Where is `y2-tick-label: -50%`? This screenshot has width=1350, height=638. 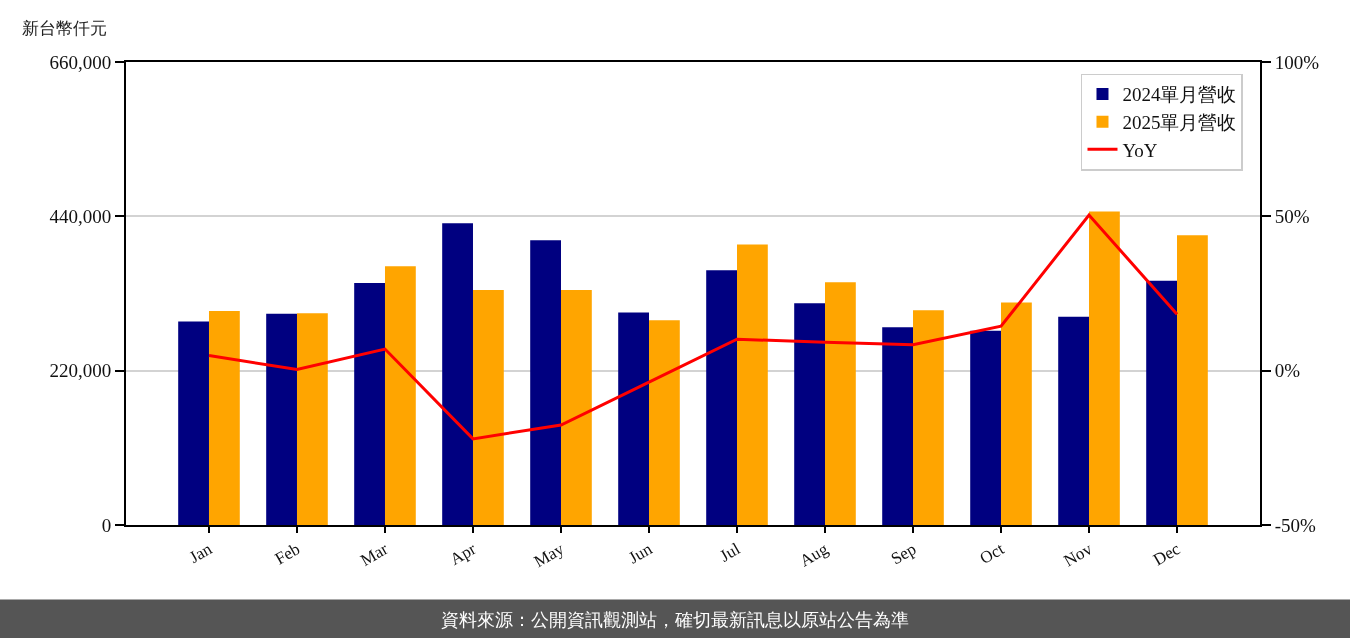
y2-tick-label: -50% is located at coordinates (1295, 525).